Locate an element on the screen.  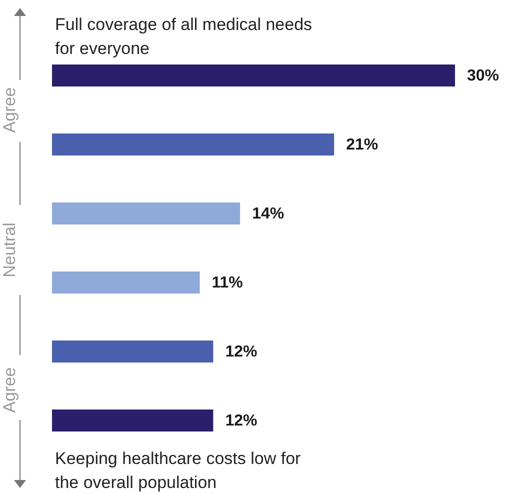
data-label: 14% is located at coordinates (268, 214).